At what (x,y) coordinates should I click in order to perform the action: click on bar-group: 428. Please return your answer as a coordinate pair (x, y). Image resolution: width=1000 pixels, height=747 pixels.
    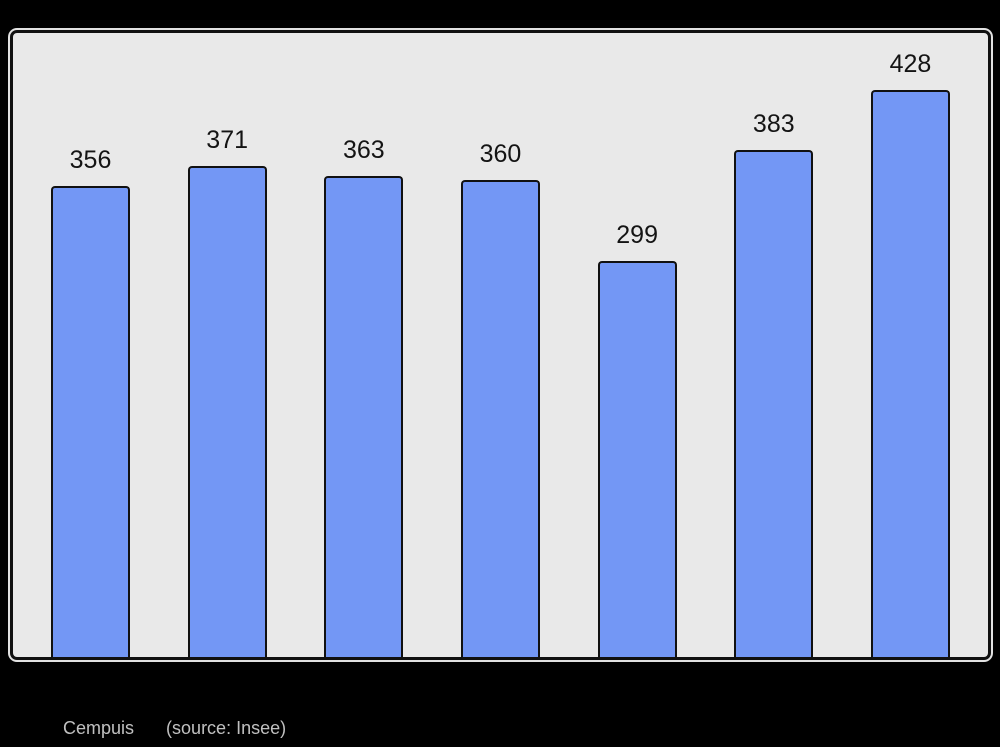
    Looking at the image, I should click on (910, 353).